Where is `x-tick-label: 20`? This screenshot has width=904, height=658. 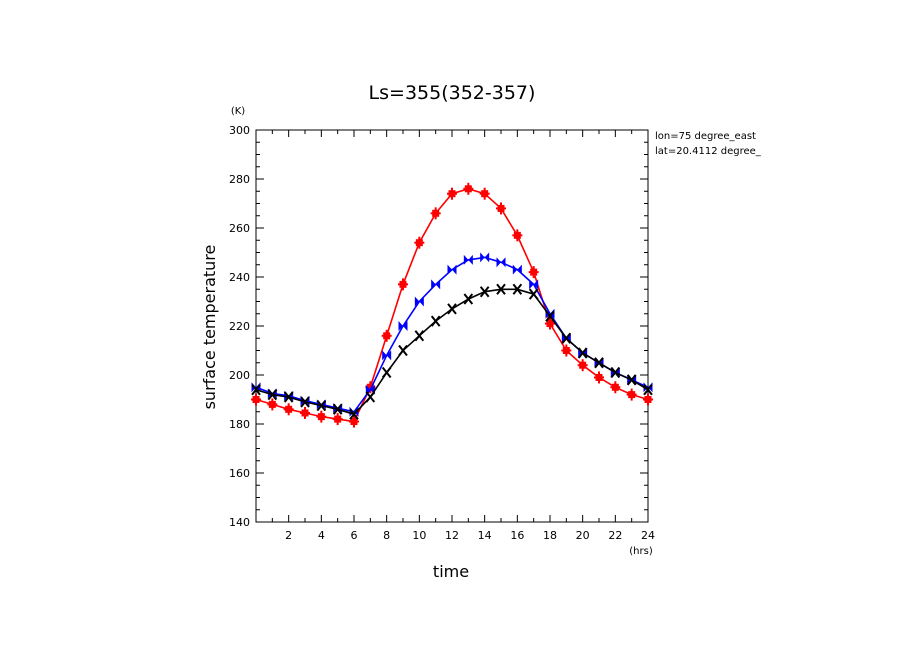 x-tick-label: 20 is located at coordinates (583, 535).